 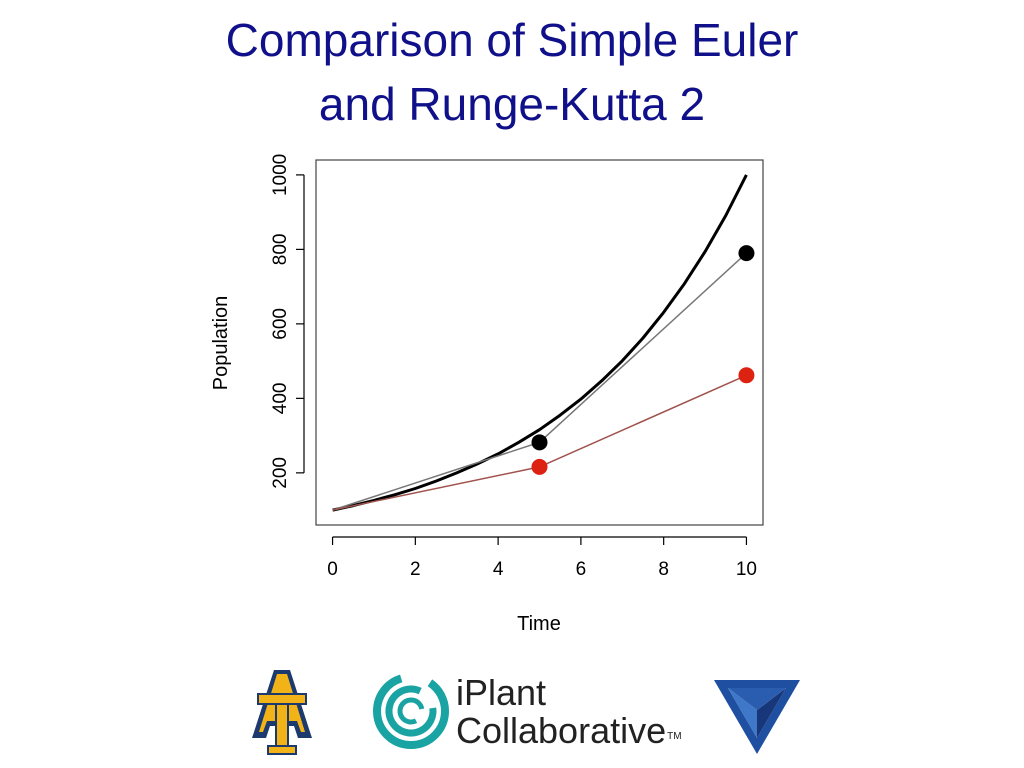 I want to click on x-axis: 0 2 4 6 8 10, so click(x=542, y=558).